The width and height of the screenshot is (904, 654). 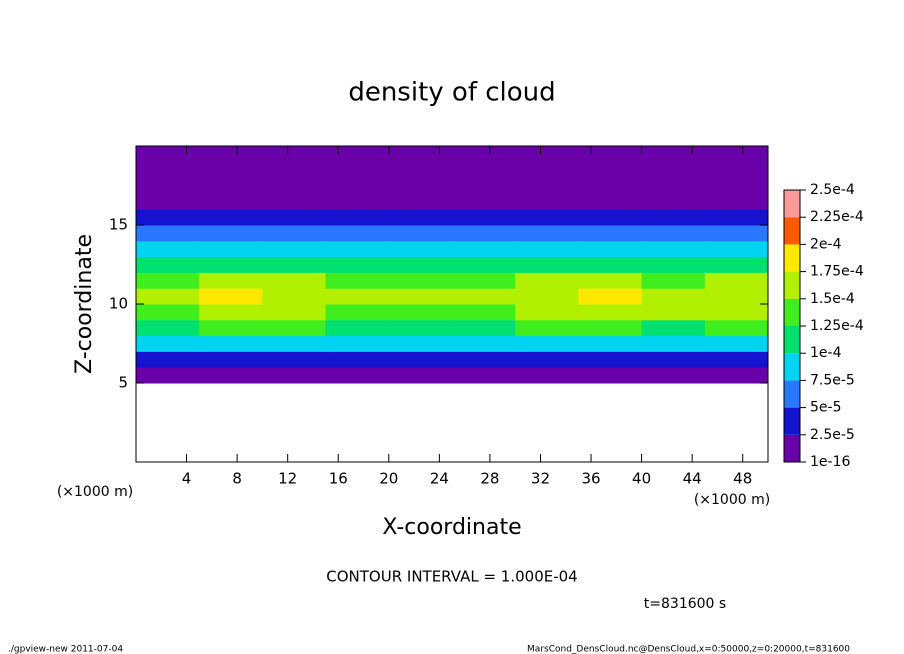 I want to click on chart-title: density of cloud, so click(x=451, y=93).